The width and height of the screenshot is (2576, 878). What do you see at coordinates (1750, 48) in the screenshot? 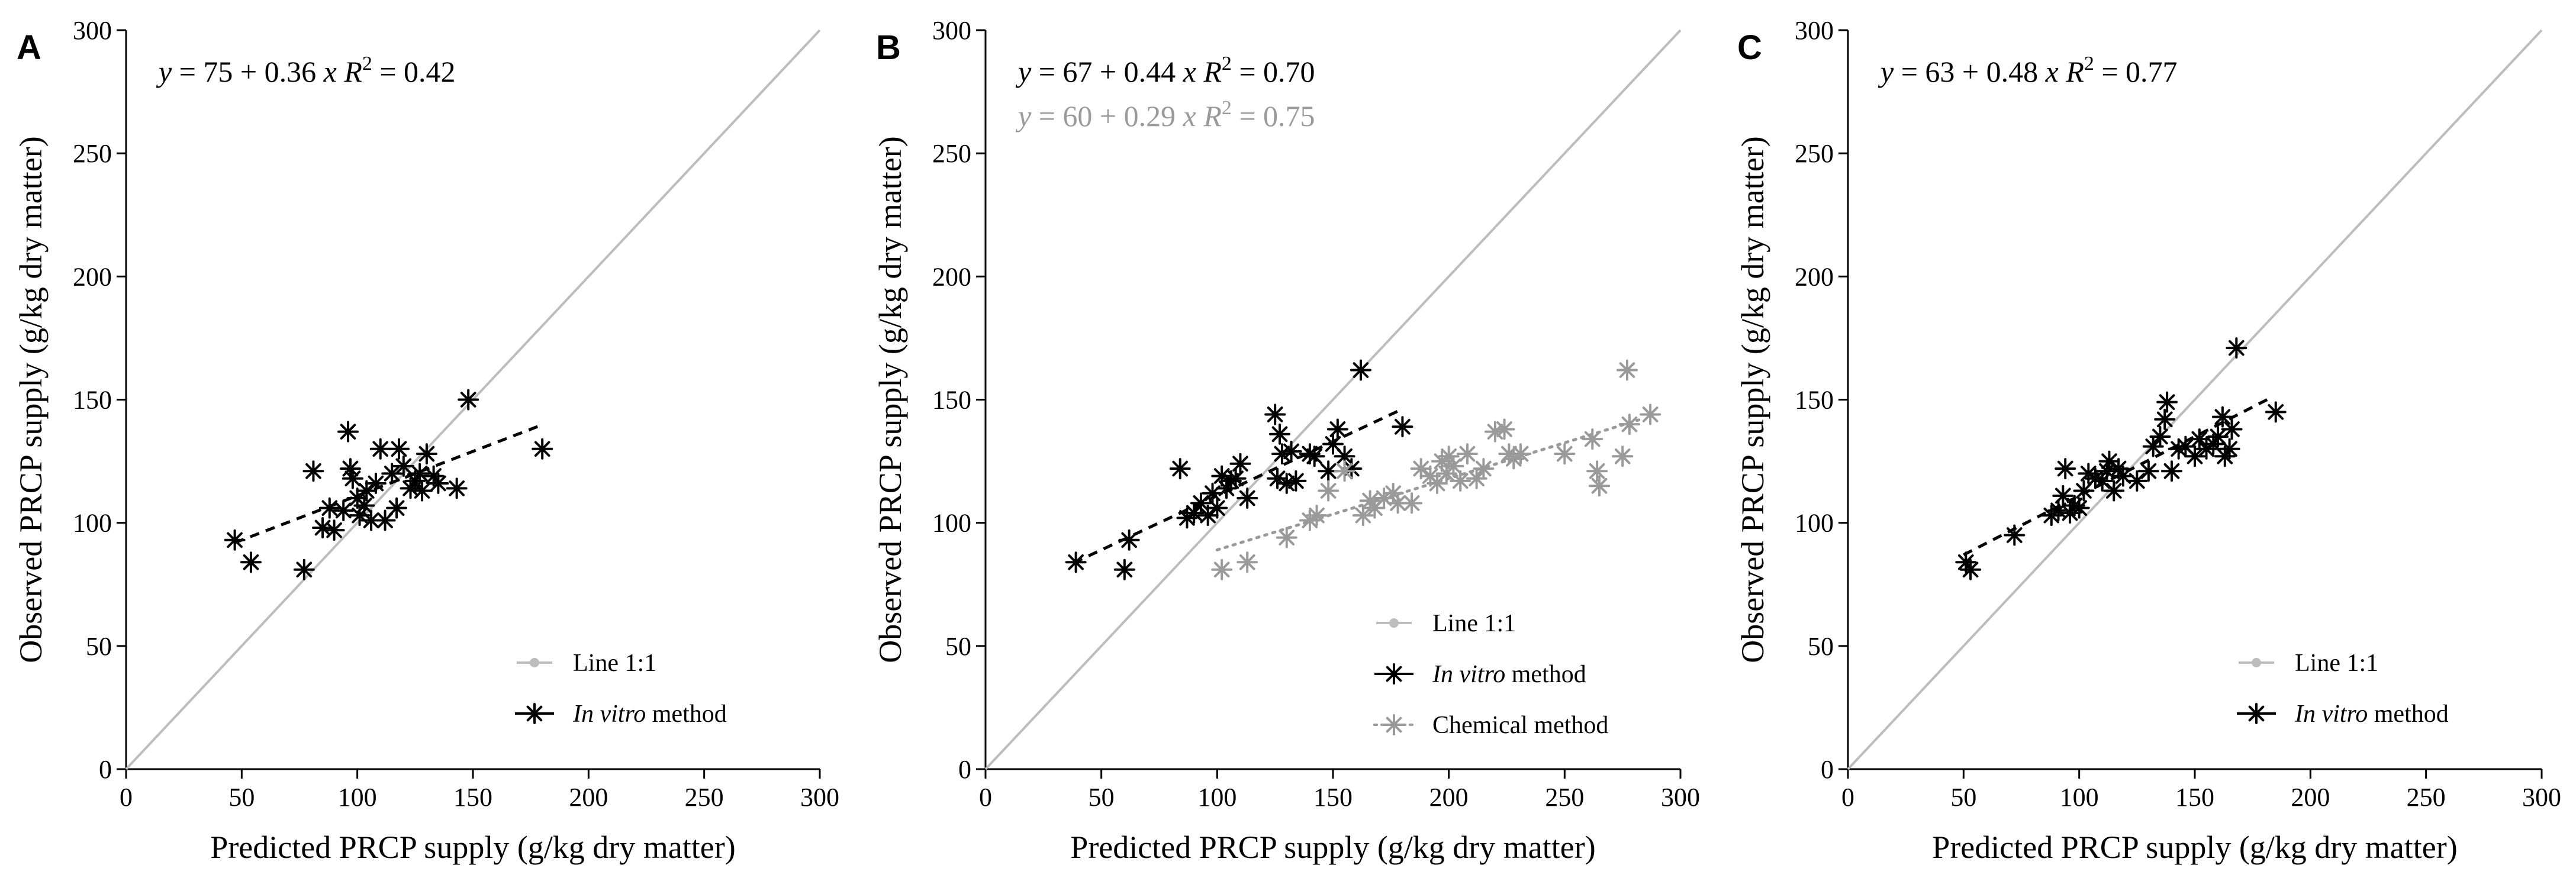
I see `panel-label: C` at bounding box center [1750, 48].